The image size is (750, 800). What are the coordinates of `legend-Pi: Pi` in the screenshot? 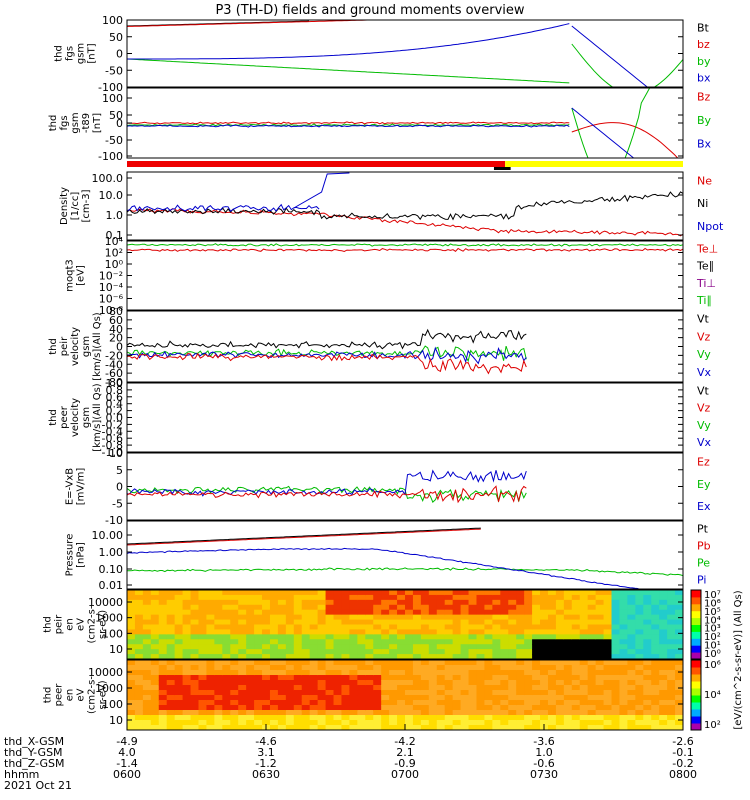 It's located at (701, 579).